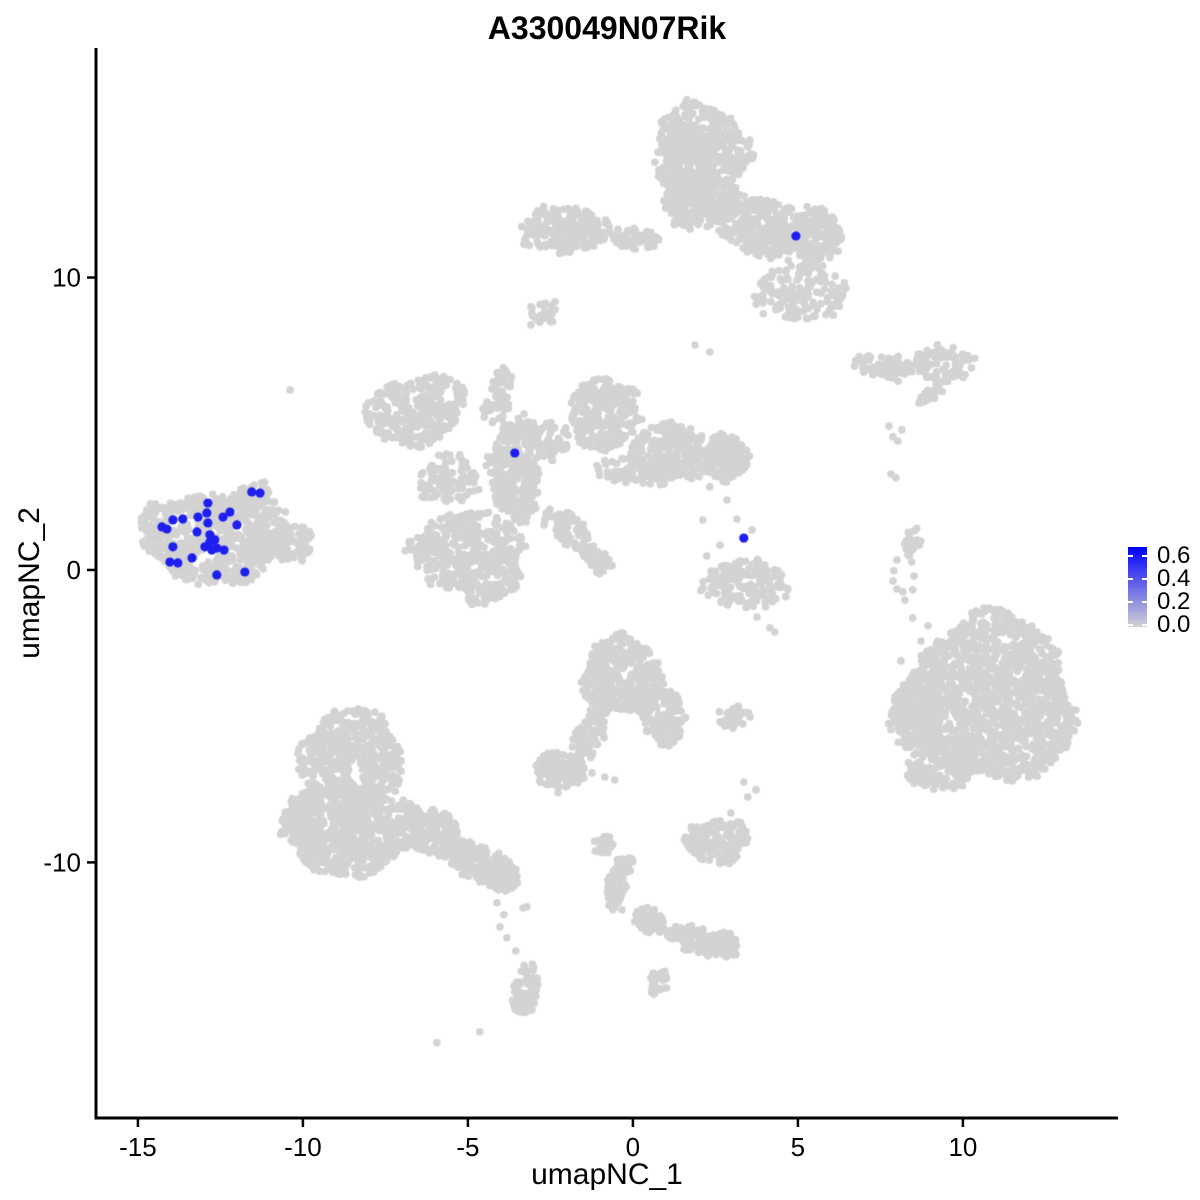  I want to click on legend-label: 0.2, so click(1174, 601).